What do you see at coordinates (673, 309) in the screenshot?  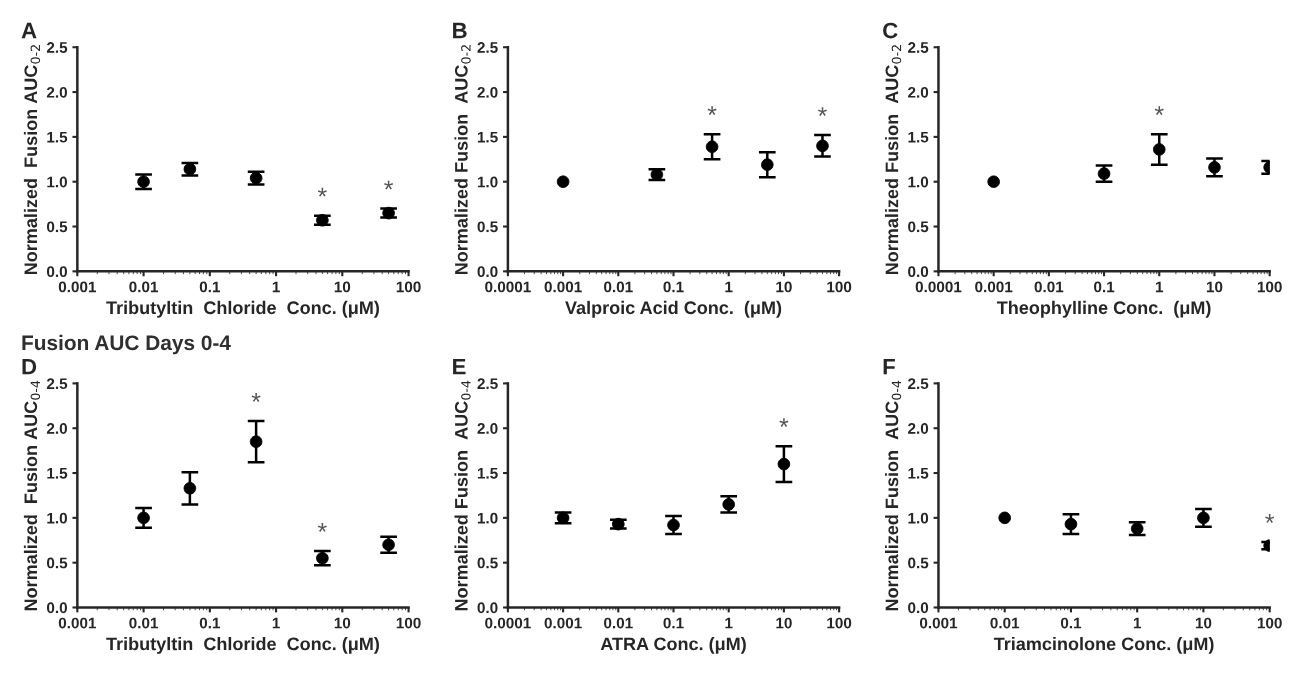 I see `x-axis-title: Valproic Acid Conc. (μM)` at bounding box center [673, 309].